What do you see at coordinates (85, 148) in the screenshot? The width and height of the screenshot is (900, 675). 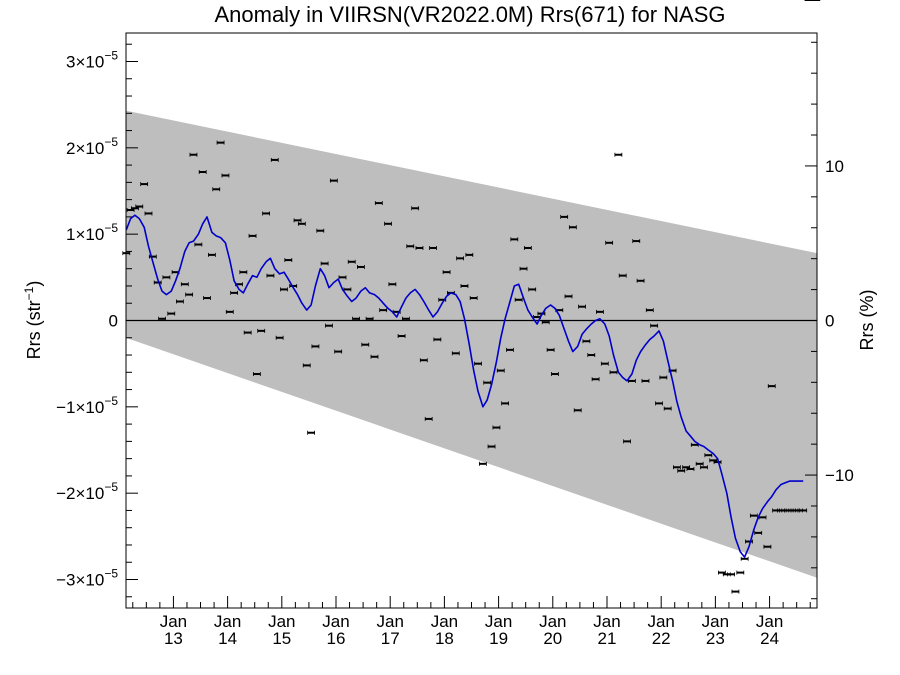 I see `y-left-tick-mantissa: 2×10` at bounding box center [85, 148].